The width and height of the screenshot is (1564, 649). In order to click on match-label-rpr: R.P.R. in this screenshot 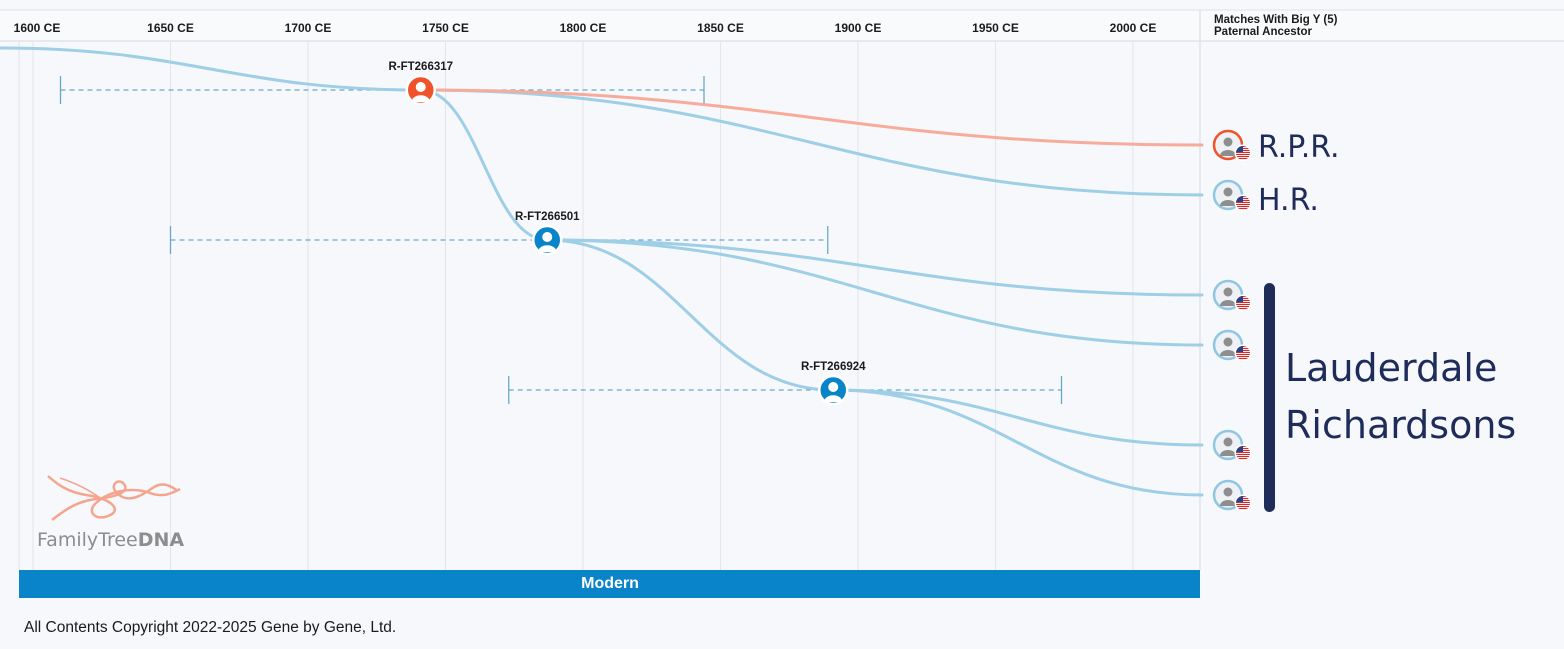, I will do `click(1299, 147)`.